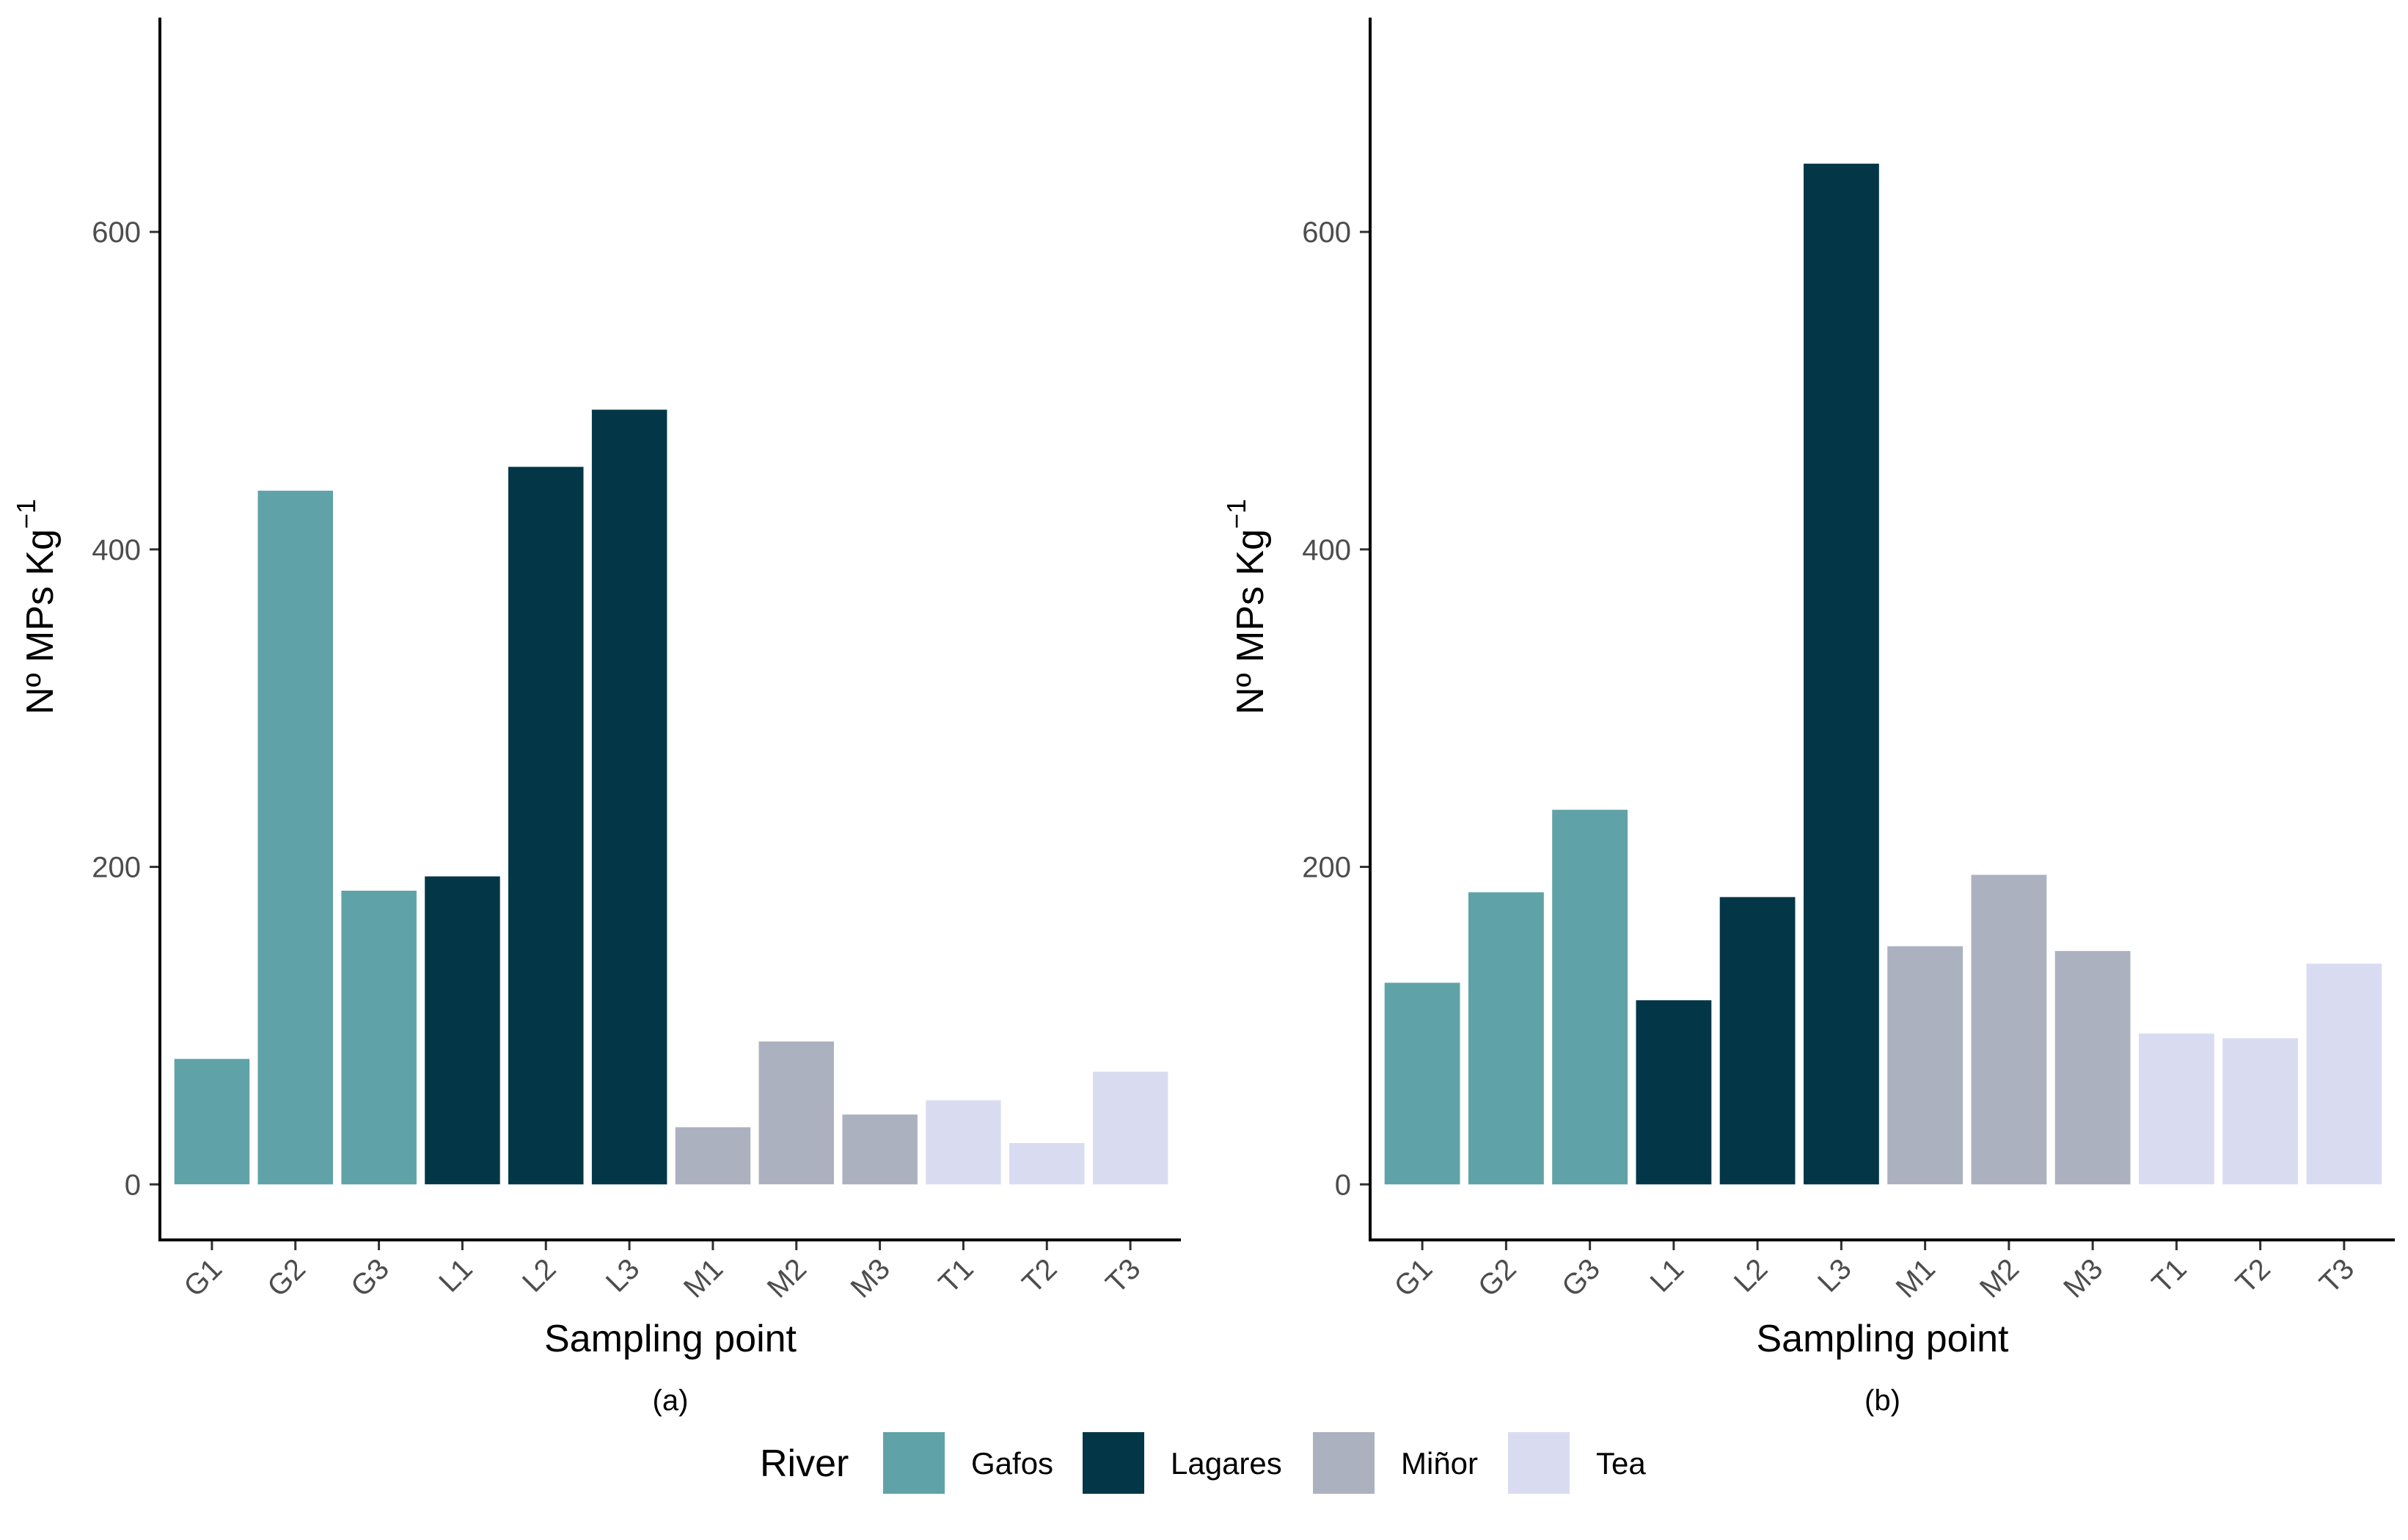 Image resolution: width=2408 pixels, height=1540 pixels. Describe the element at coordinates (914, 1463) in the screenshot. I see `legend-key-gafos` at that location.